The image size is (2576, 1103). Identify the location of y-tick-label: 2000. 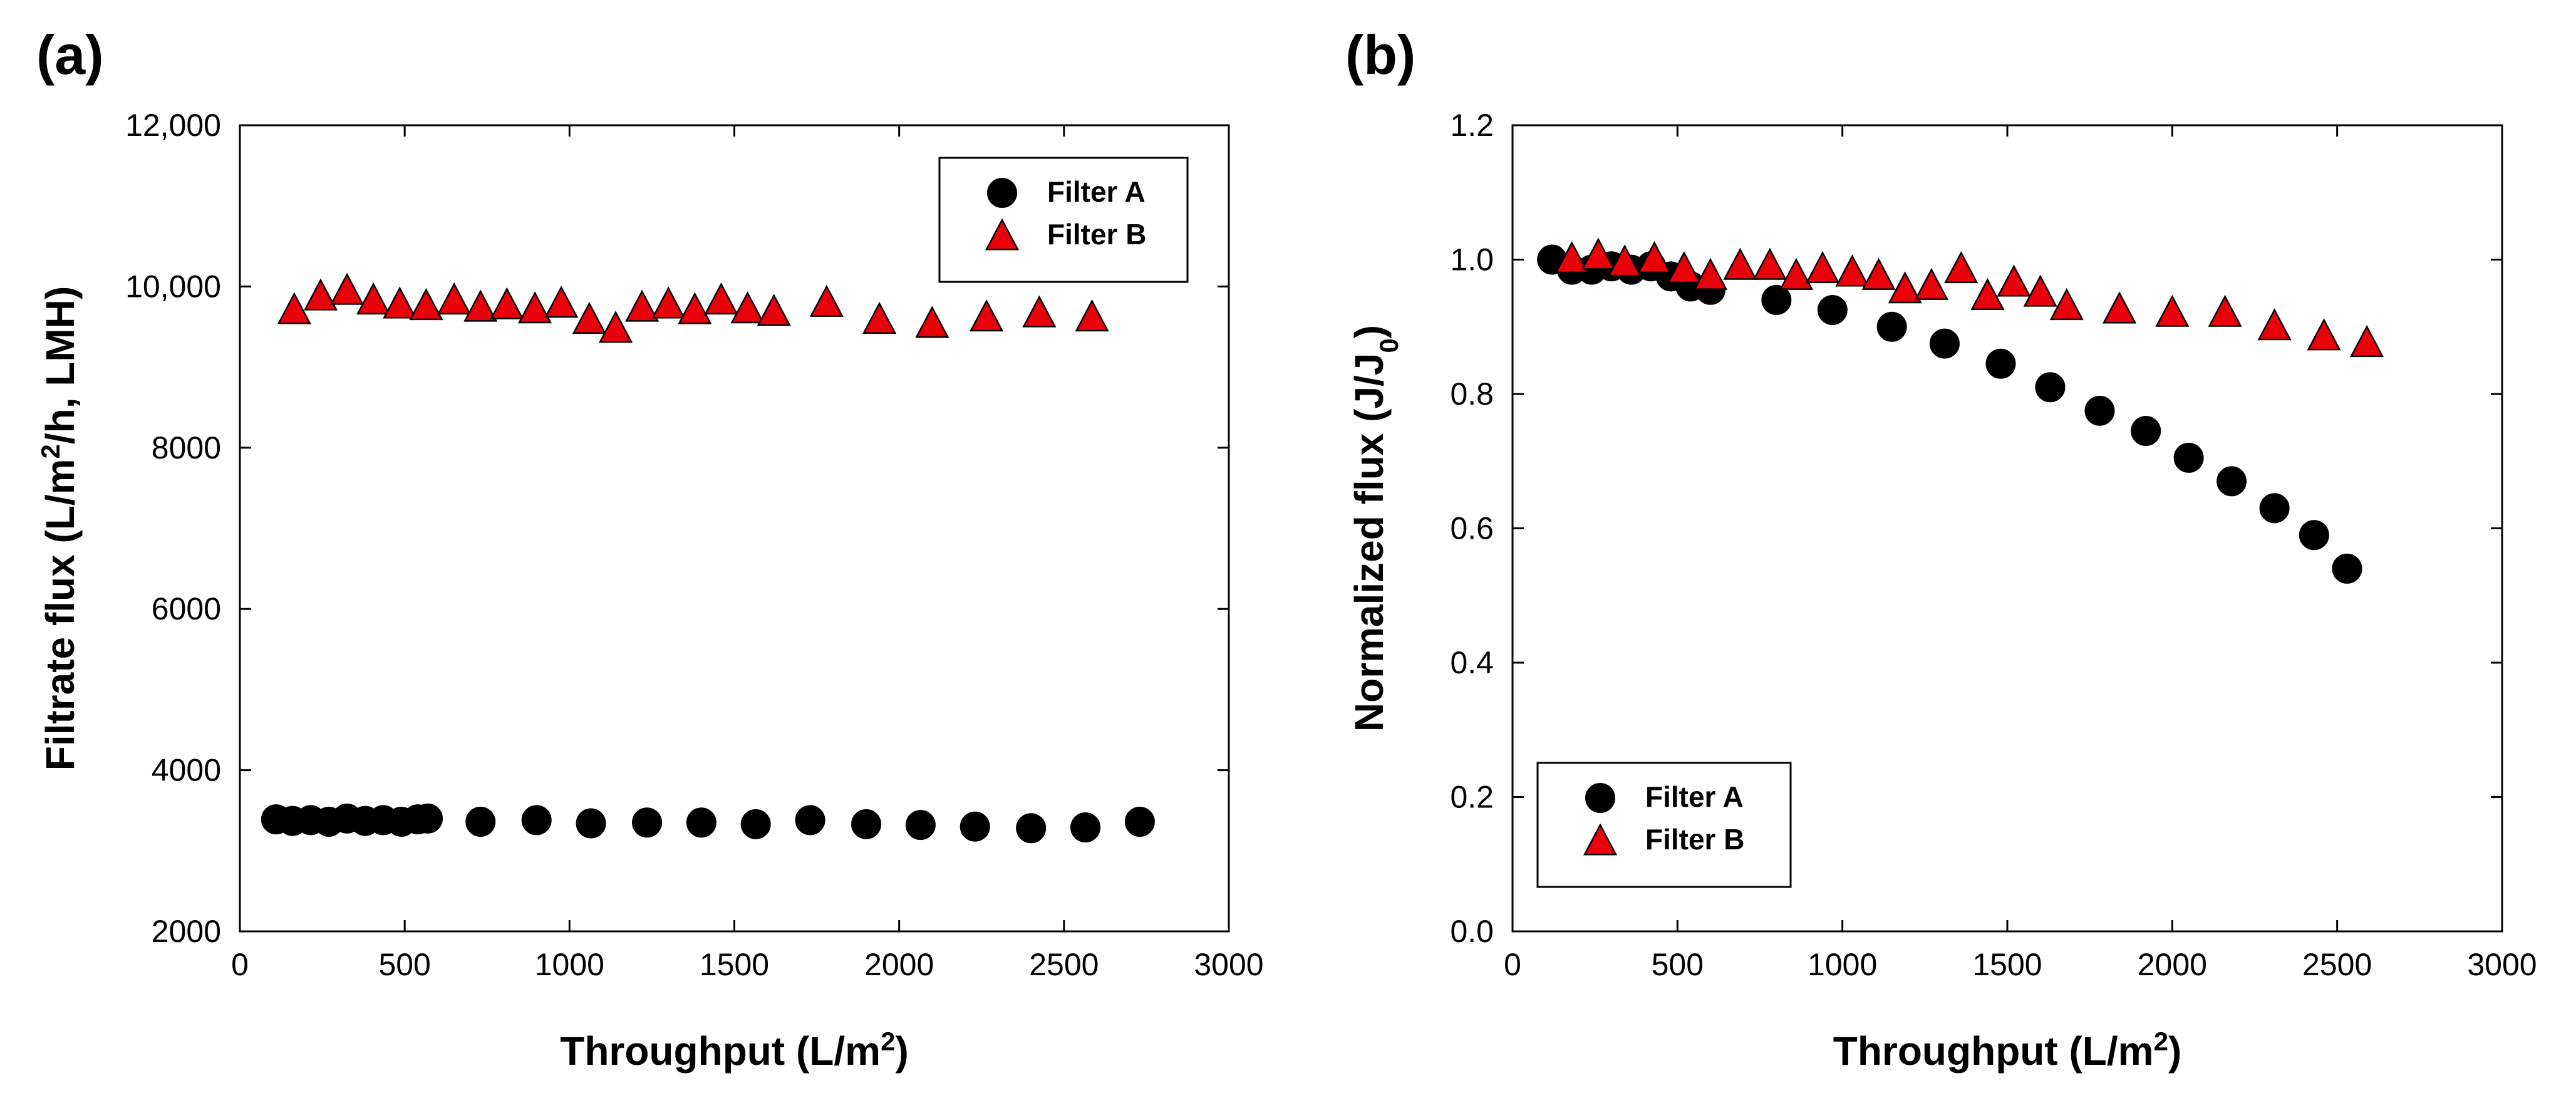
(186, 932).